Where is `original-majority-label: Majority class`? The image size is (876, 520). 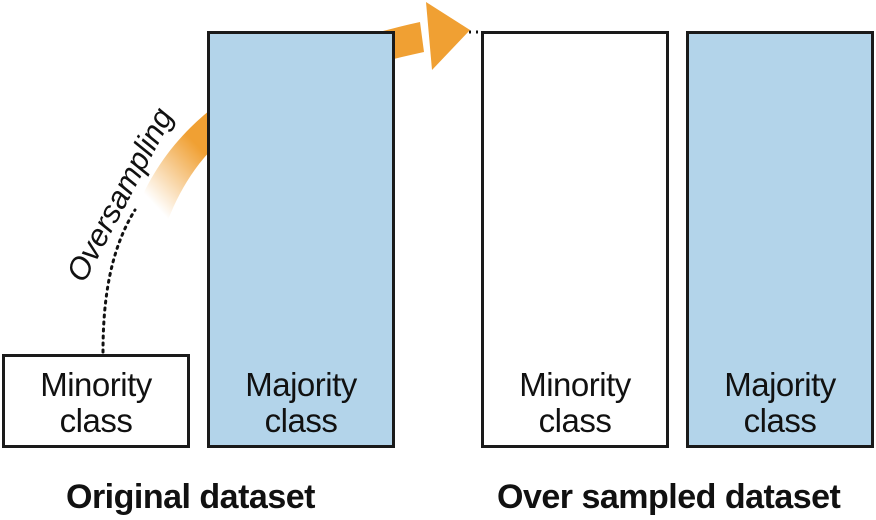
original-majority-label: Majority class is located at coordinates (301, 403).